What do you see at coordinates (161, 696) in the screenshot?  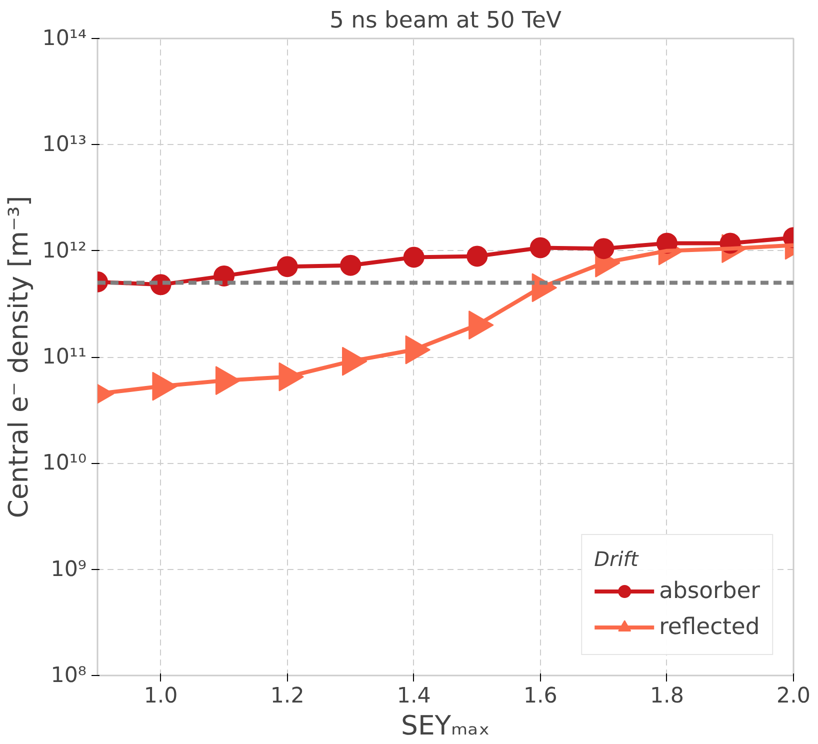 I see `x-tick-label: 1.0` at bounding box center [161, 696].